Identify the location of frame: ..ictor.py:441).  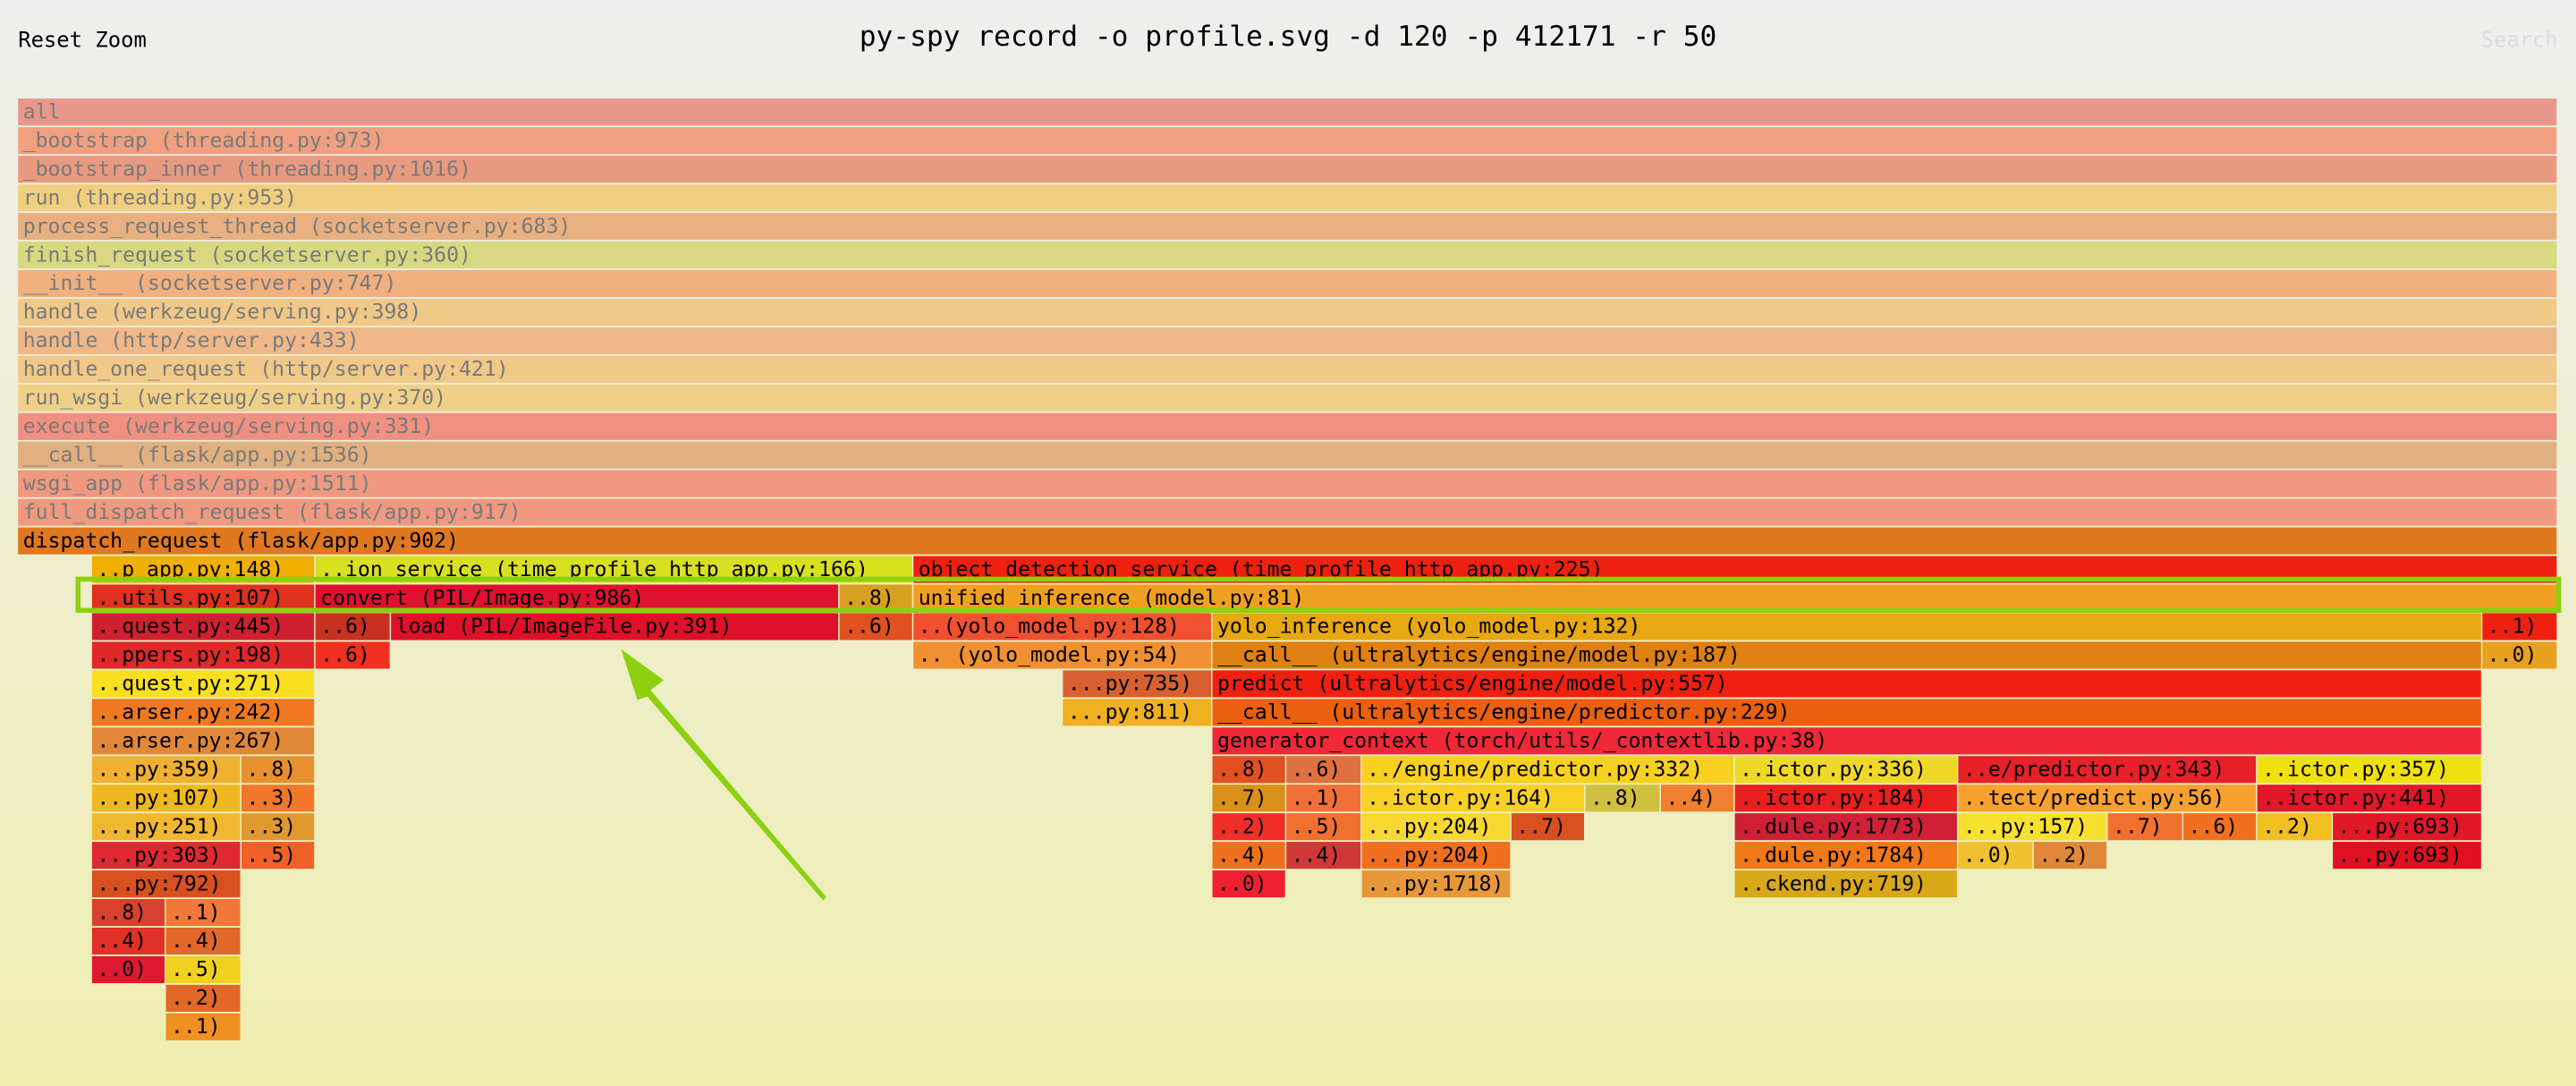
(2369, 798).